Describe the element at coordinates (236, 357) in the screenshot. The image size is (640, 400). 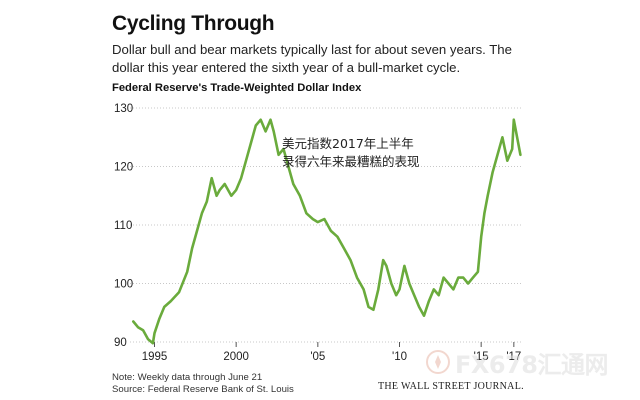
I see `x-tick-label: 2000` at that location.